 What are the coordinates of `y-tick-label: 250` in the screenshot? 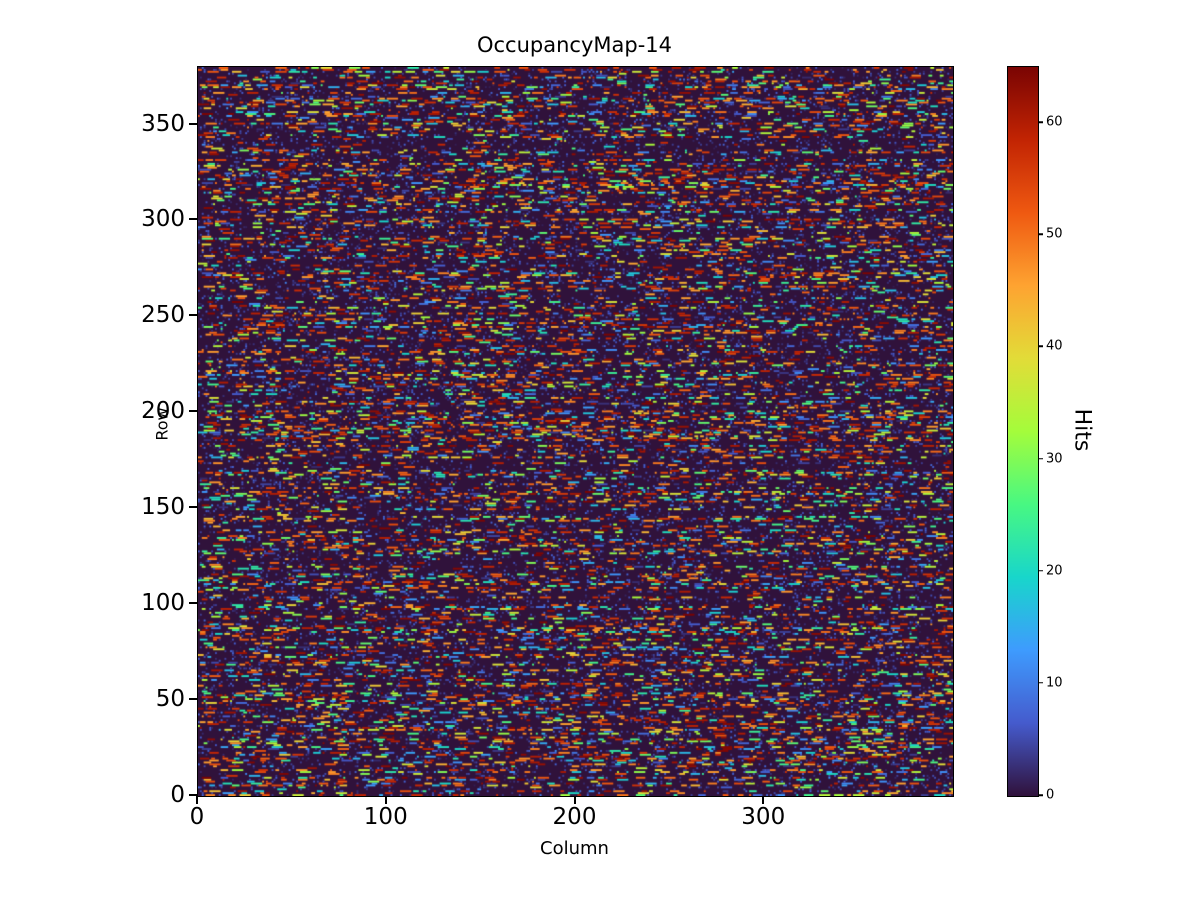 It's located at (163, 315).